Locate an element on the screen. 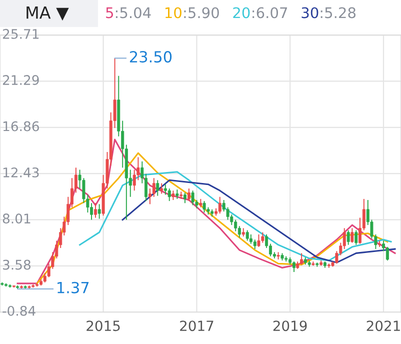  text: 30:5.28 is located at coordinates (329, 12).